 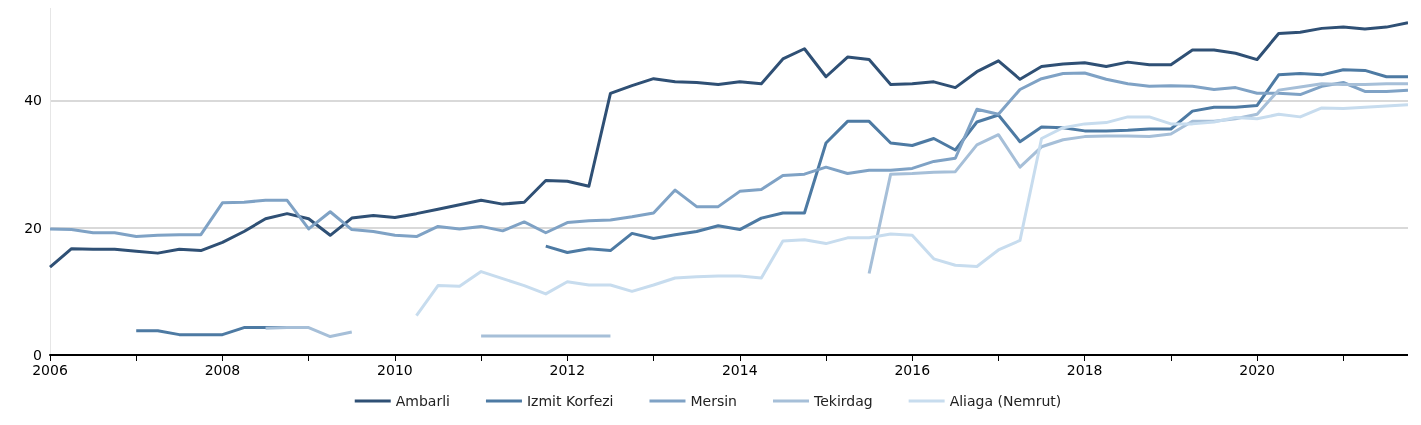 I want to click on x-tick-label: 2018, so click(x=1084, y=370).